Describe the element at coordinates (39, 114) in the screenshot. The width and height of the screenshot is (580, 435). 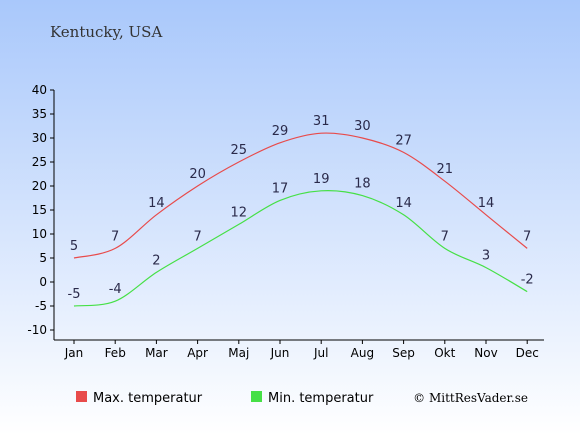
I see `y-tick-label: 35` at that location.